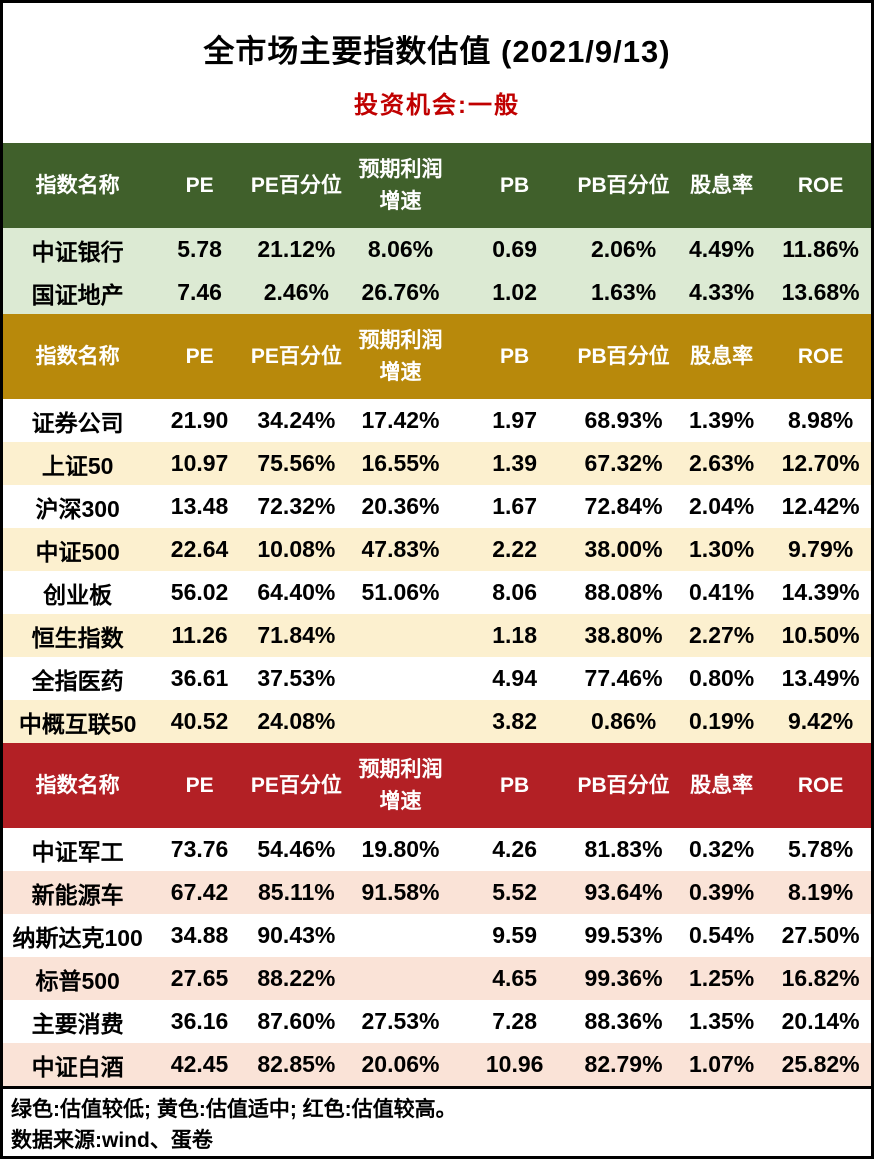 The height and width of the screenshot is (1159, 874). What do you see at coordinates (515, 549) in the screenshot?
I see `value-cell: 2.22` at bounding box center [515, 549].